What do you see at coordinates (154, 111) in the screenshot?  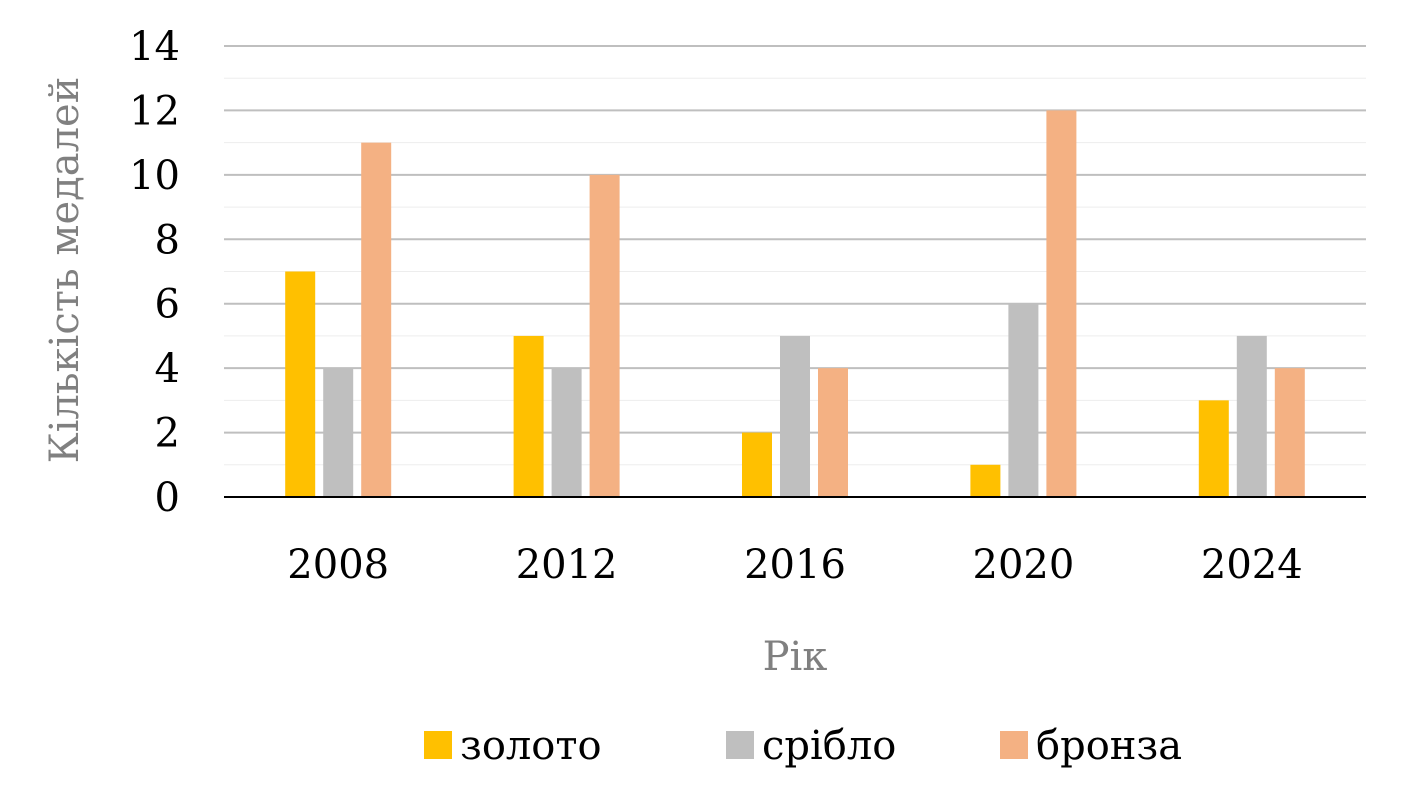 I see `y-tick-label: 12` at bounding box center [154, 111].